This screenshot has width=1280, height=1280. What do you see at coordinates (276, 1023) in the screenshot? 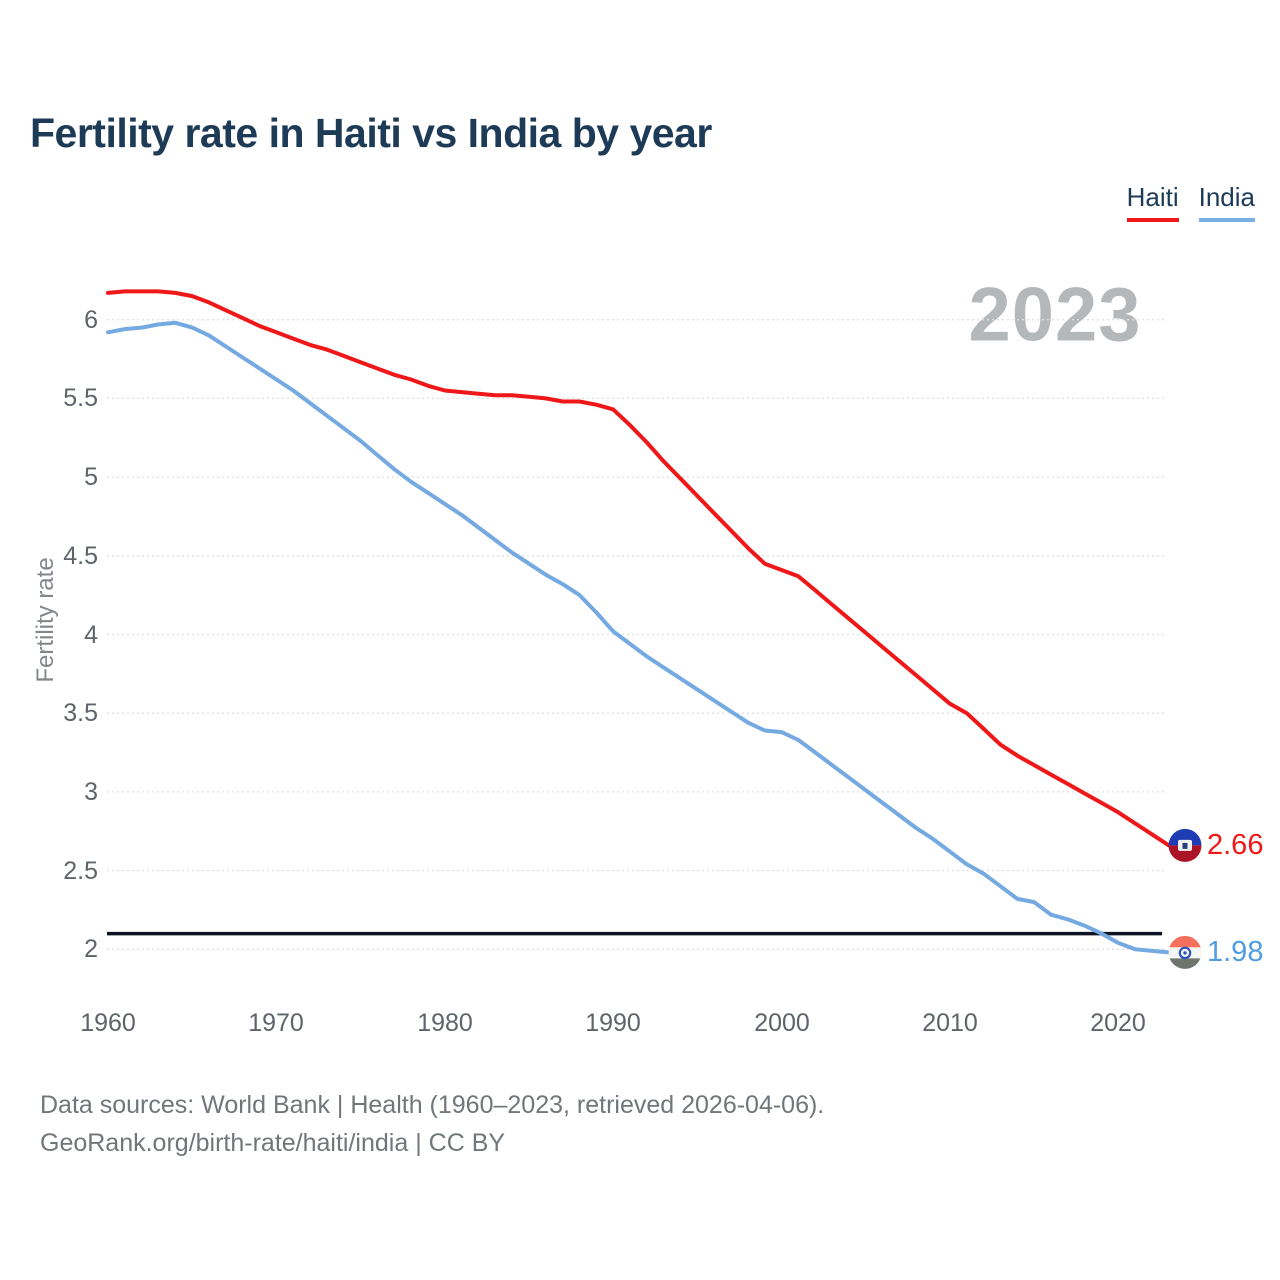
I see `x-tick-label: 1970` at bounding box center [276, 1023].